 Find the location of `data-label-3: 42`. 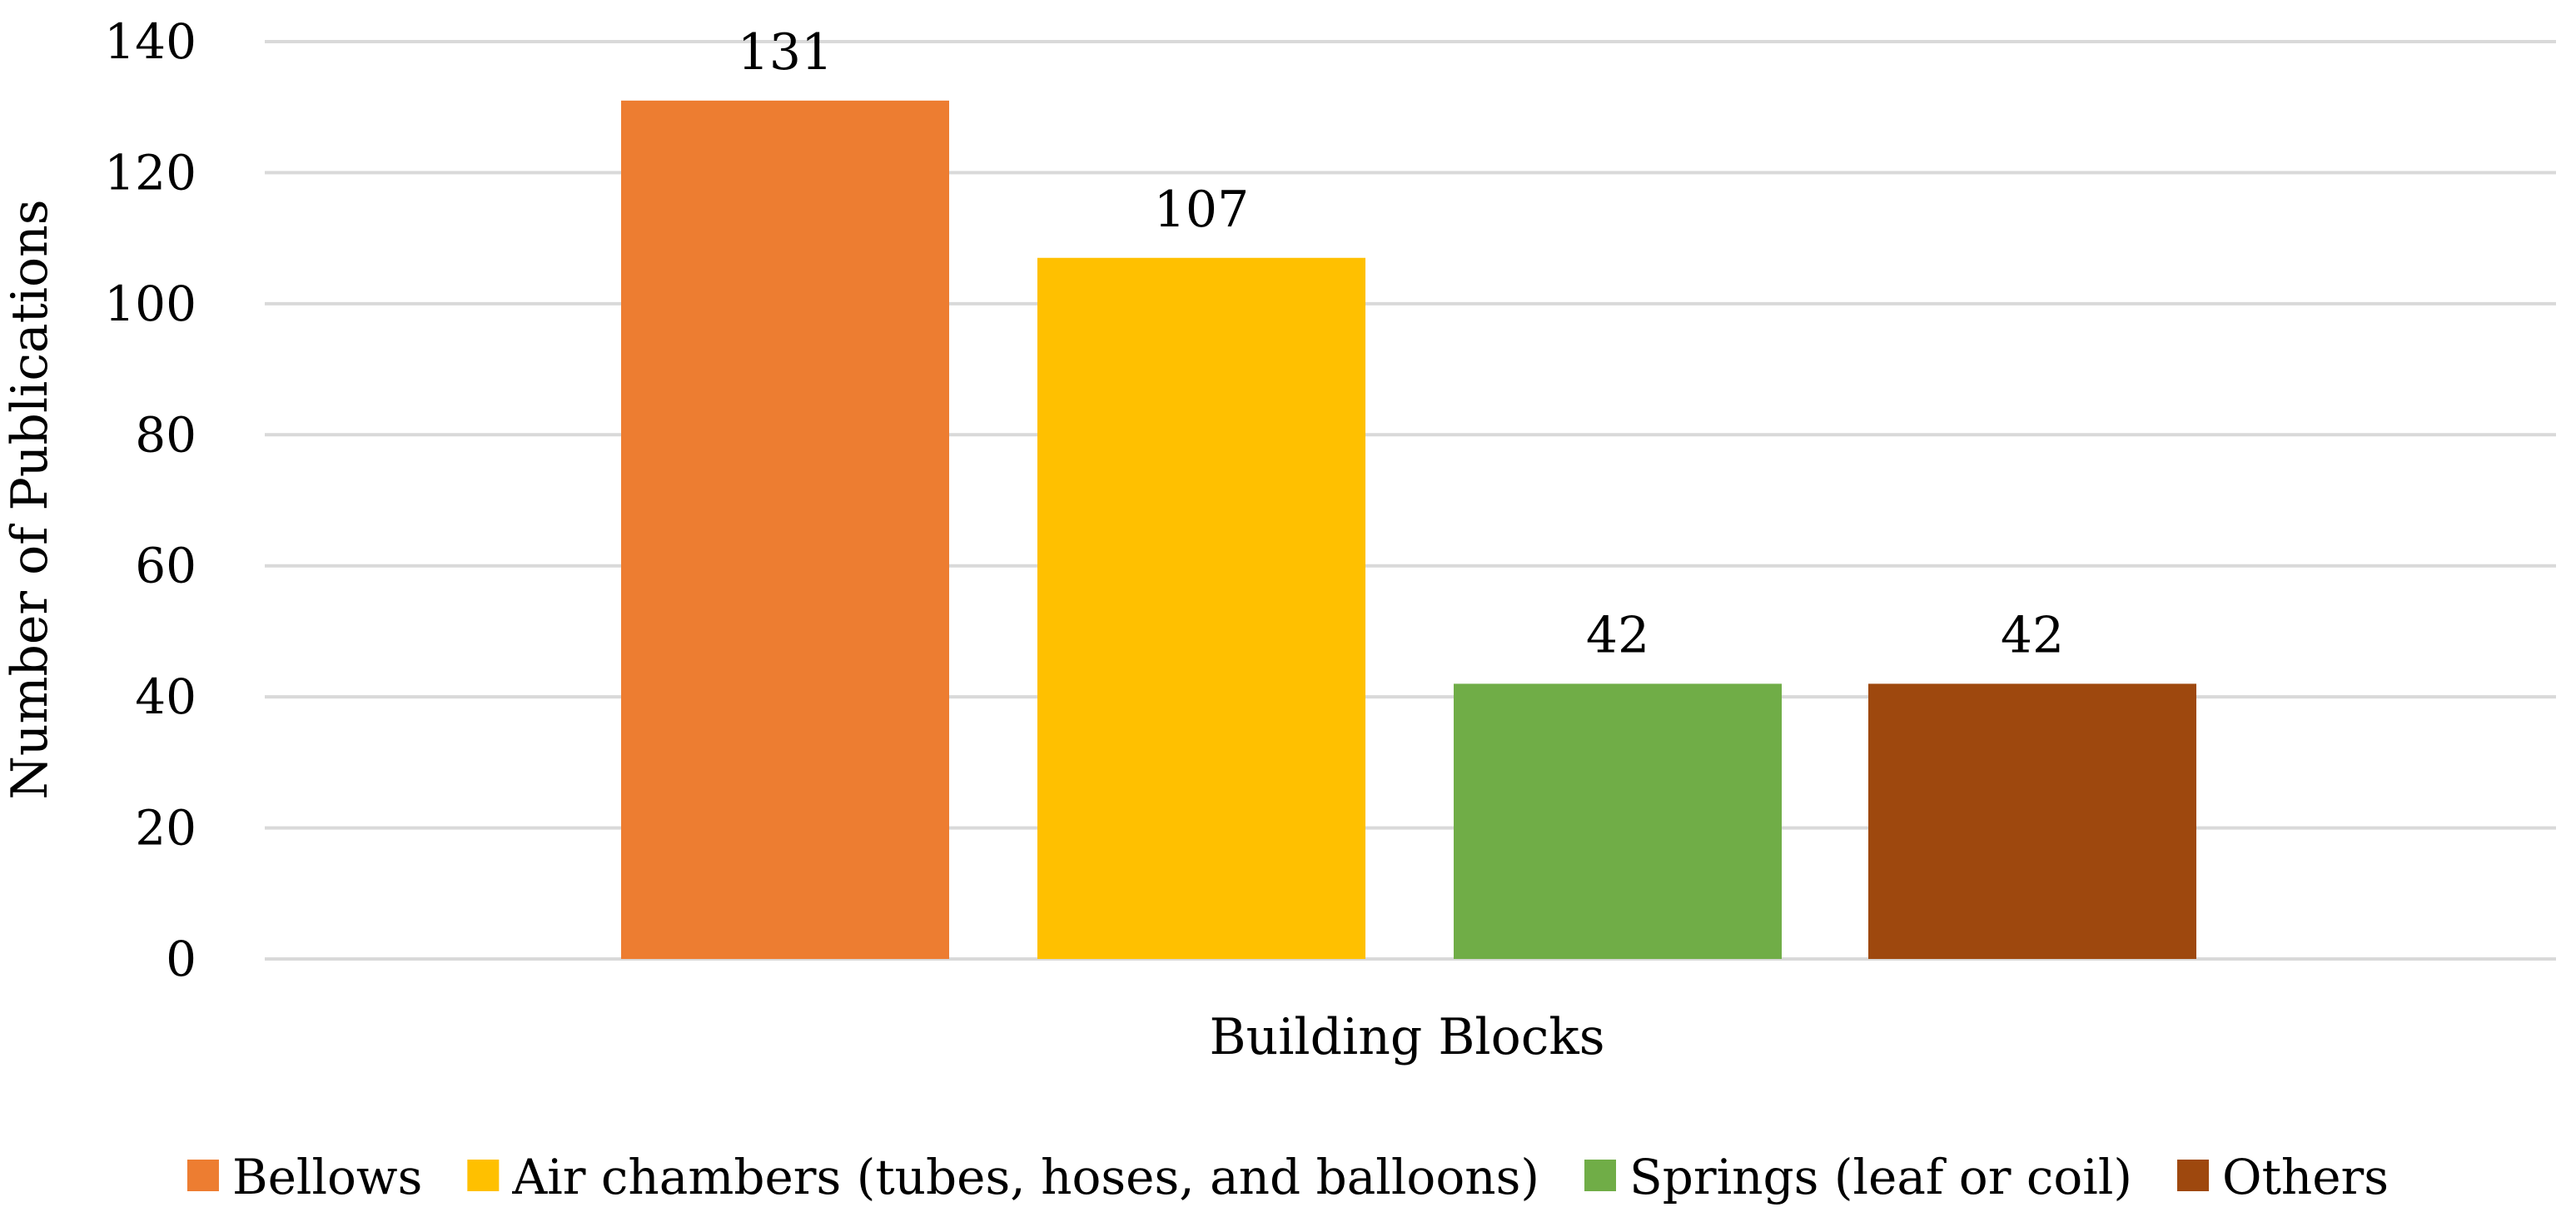

data-label-3: 42 is located at coordinates (1617, 635).